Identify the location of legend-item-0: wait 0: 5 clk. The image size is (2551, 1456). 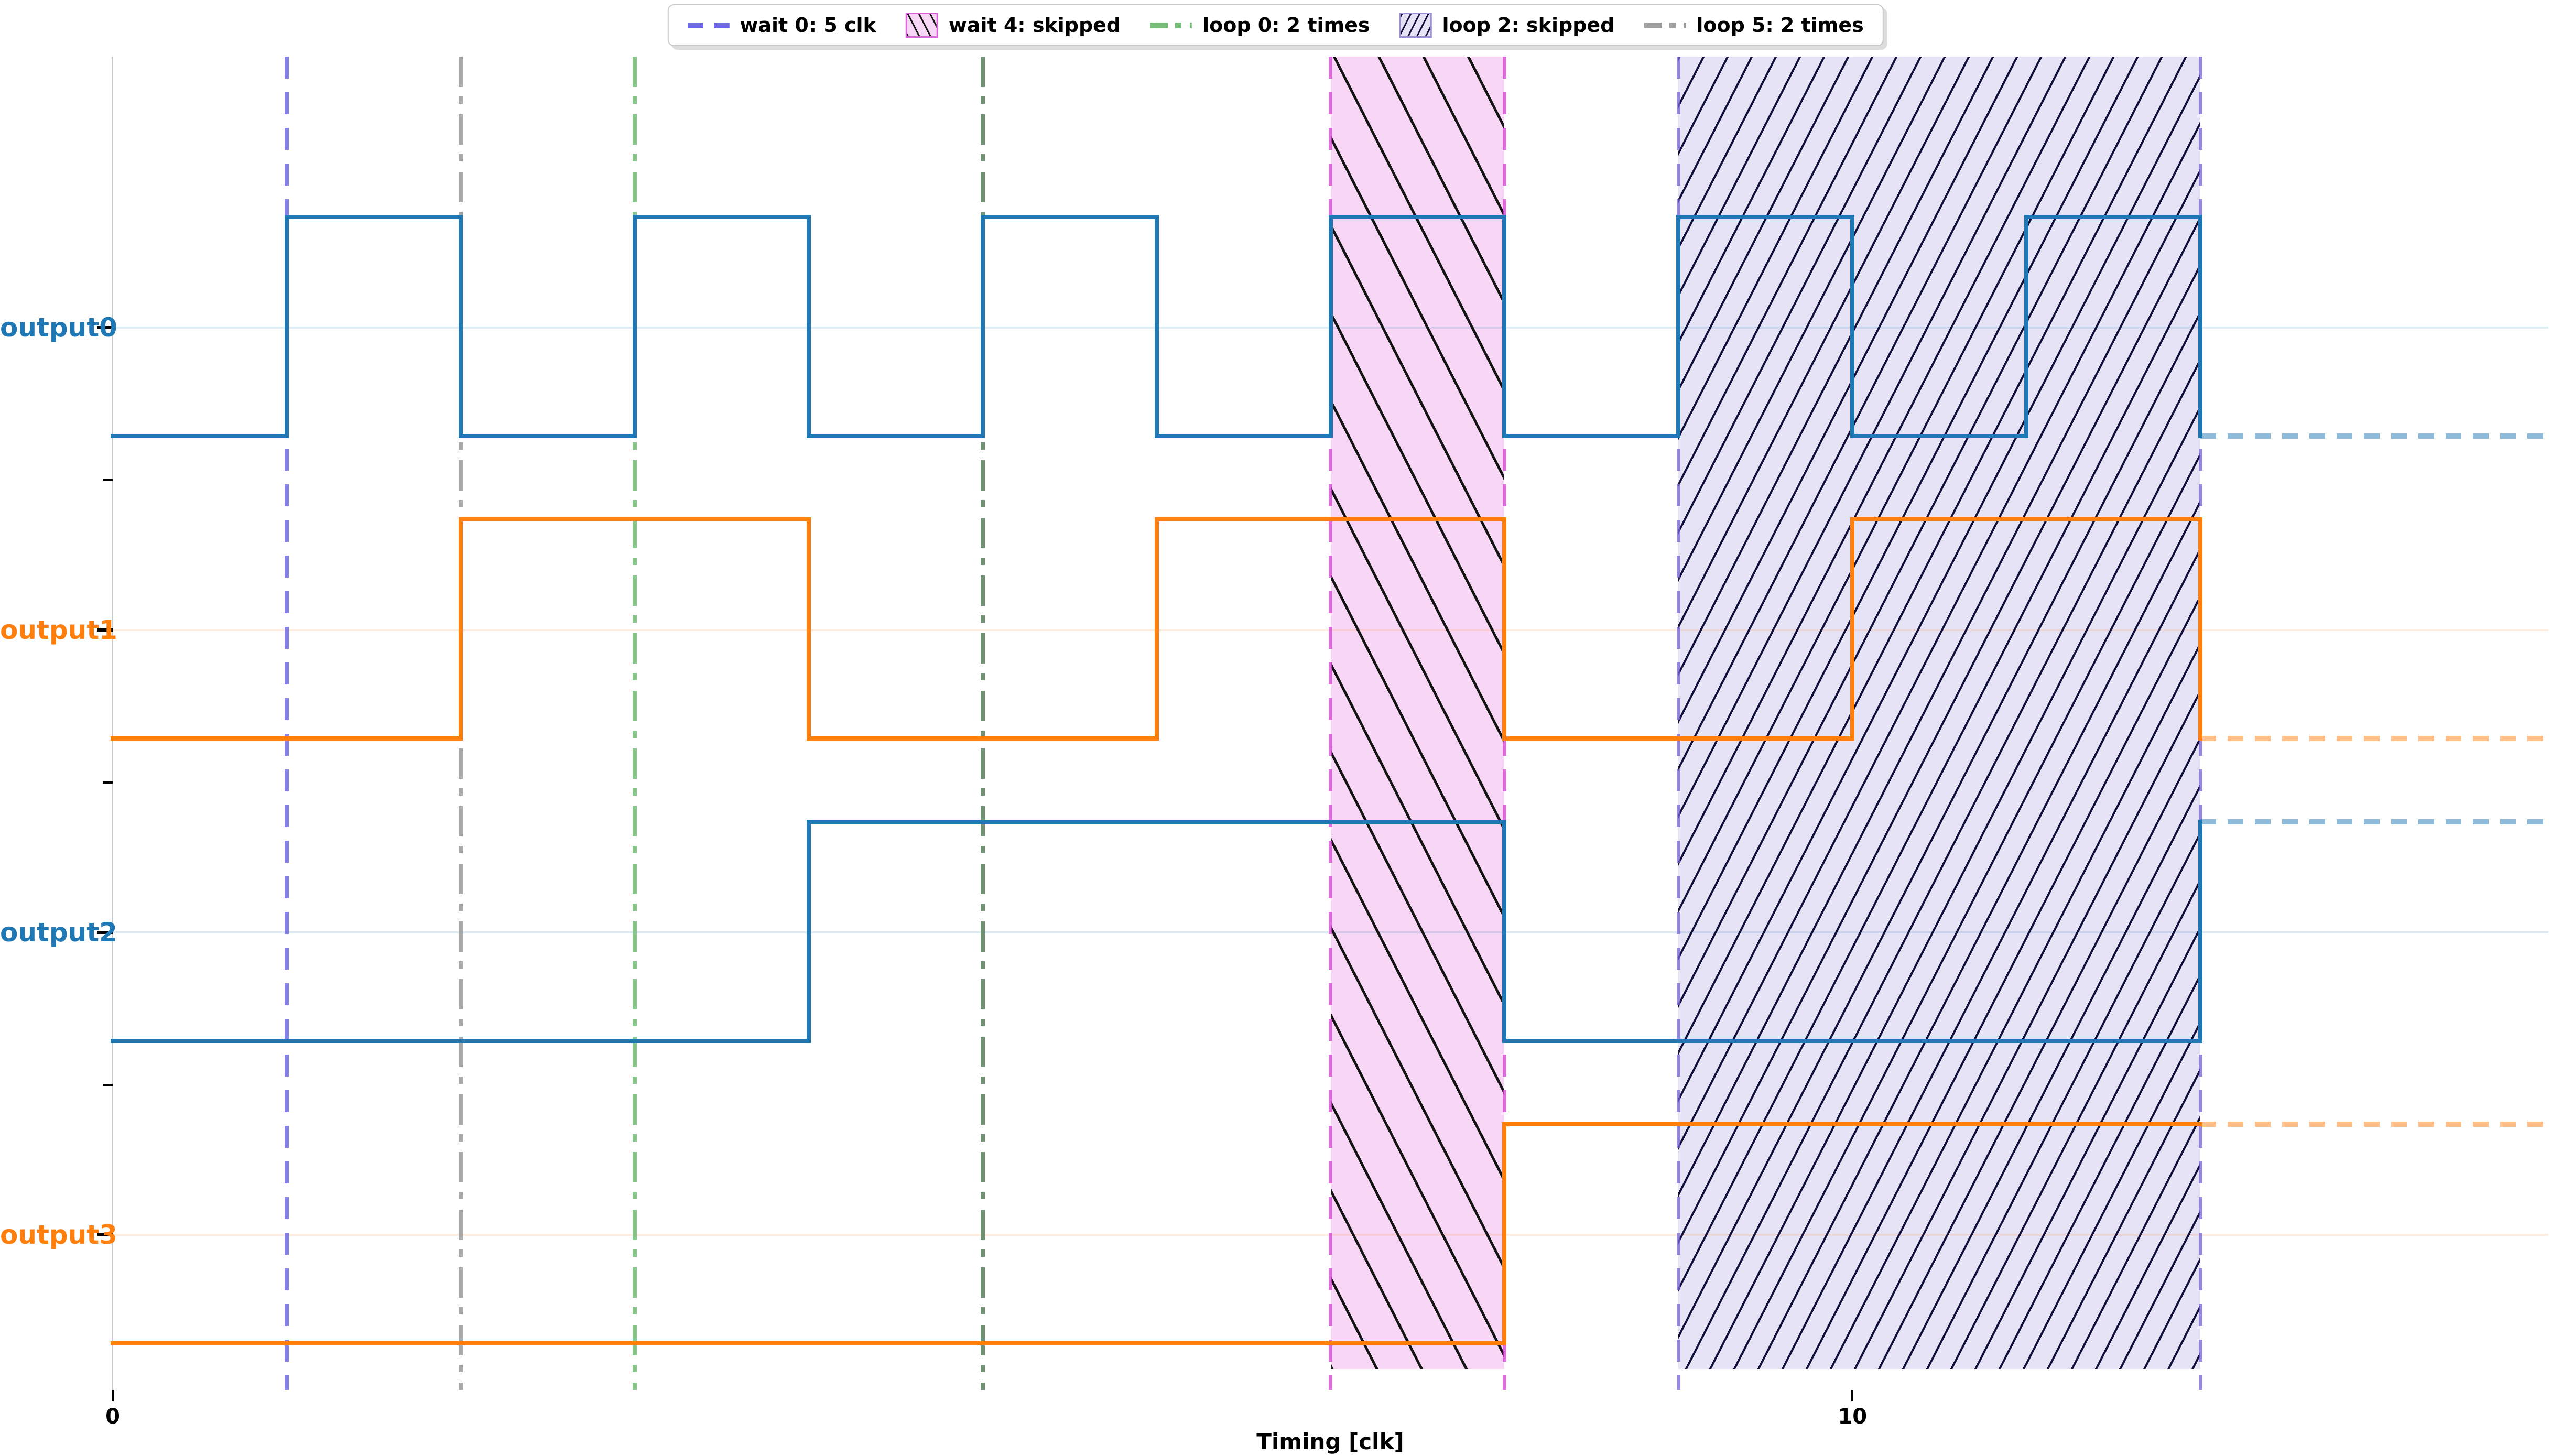
(782, 26).